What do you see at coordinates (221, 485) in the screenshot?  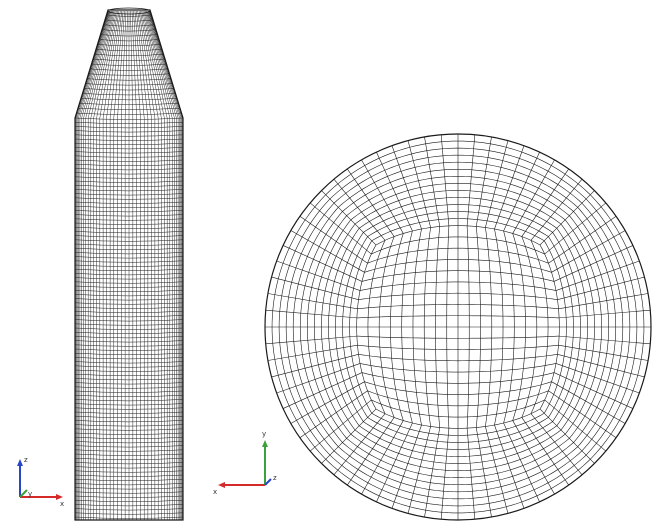 I see `x-axis-arrowhead` at bounding box center [221, 485].